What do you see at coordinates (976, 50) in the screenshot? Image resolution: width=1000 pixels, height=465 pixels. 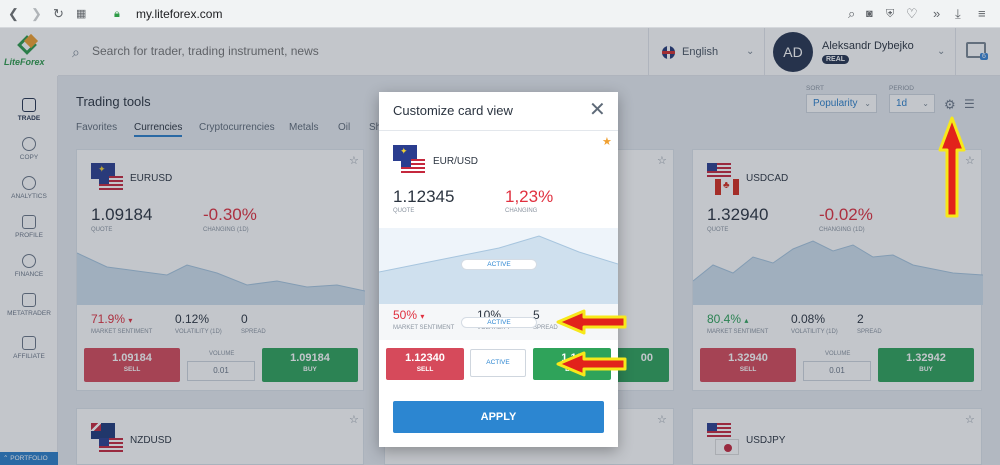 I see `chat-icon` at bounding box center [976, 50].